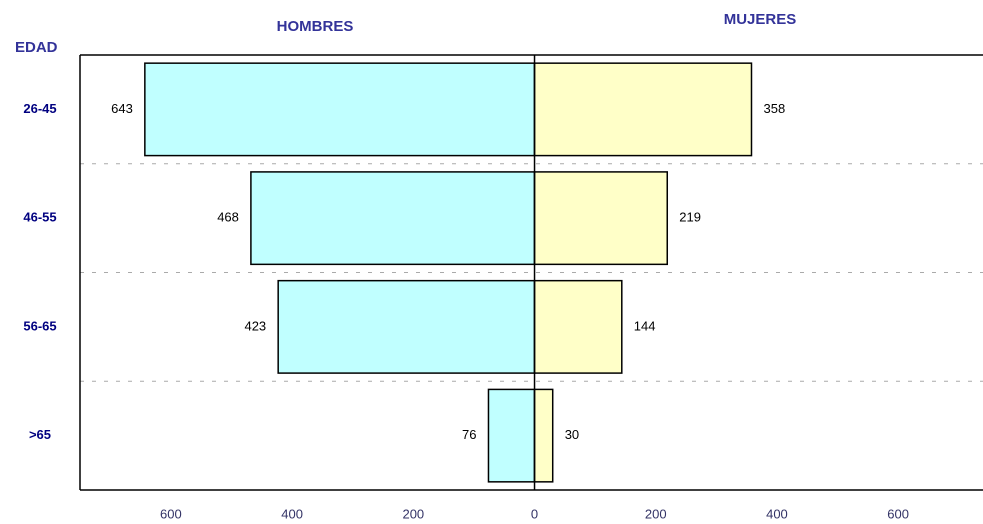  What do you see at coordinates (36, 47) in the screenshot?
I see `y-axis-title: EDAD` at bounding box center [36, 47].